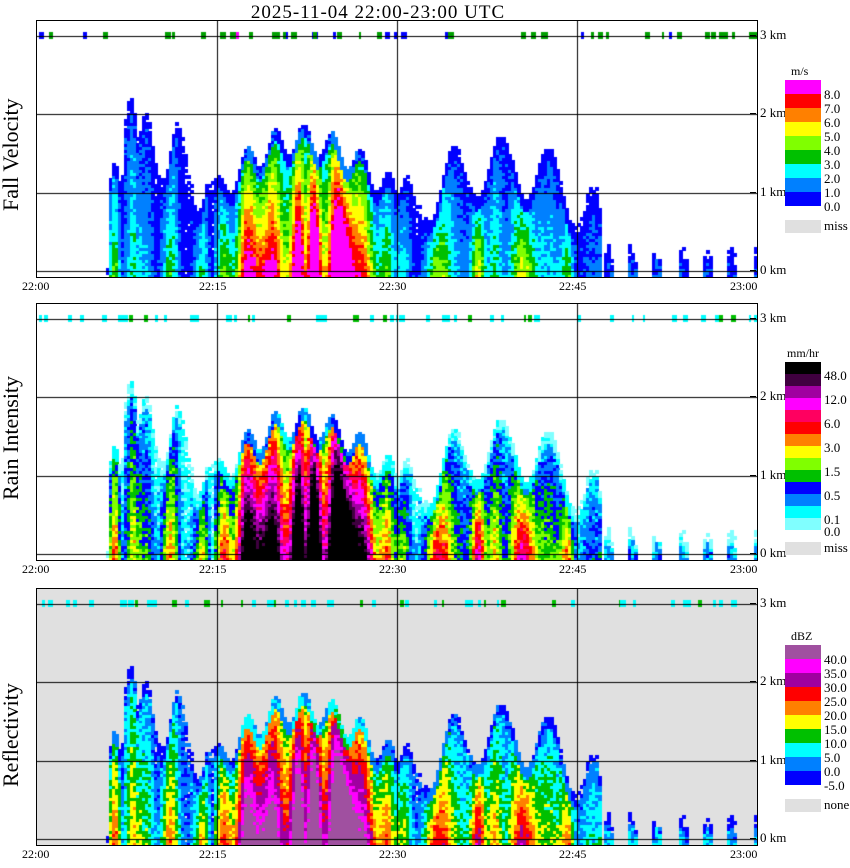 The image size is (850, 868). What do you see at coordinates (773, 191) in the screenshot?
I see `y-tick-label-0-2: 1 km` at bounding box center [773, 191].